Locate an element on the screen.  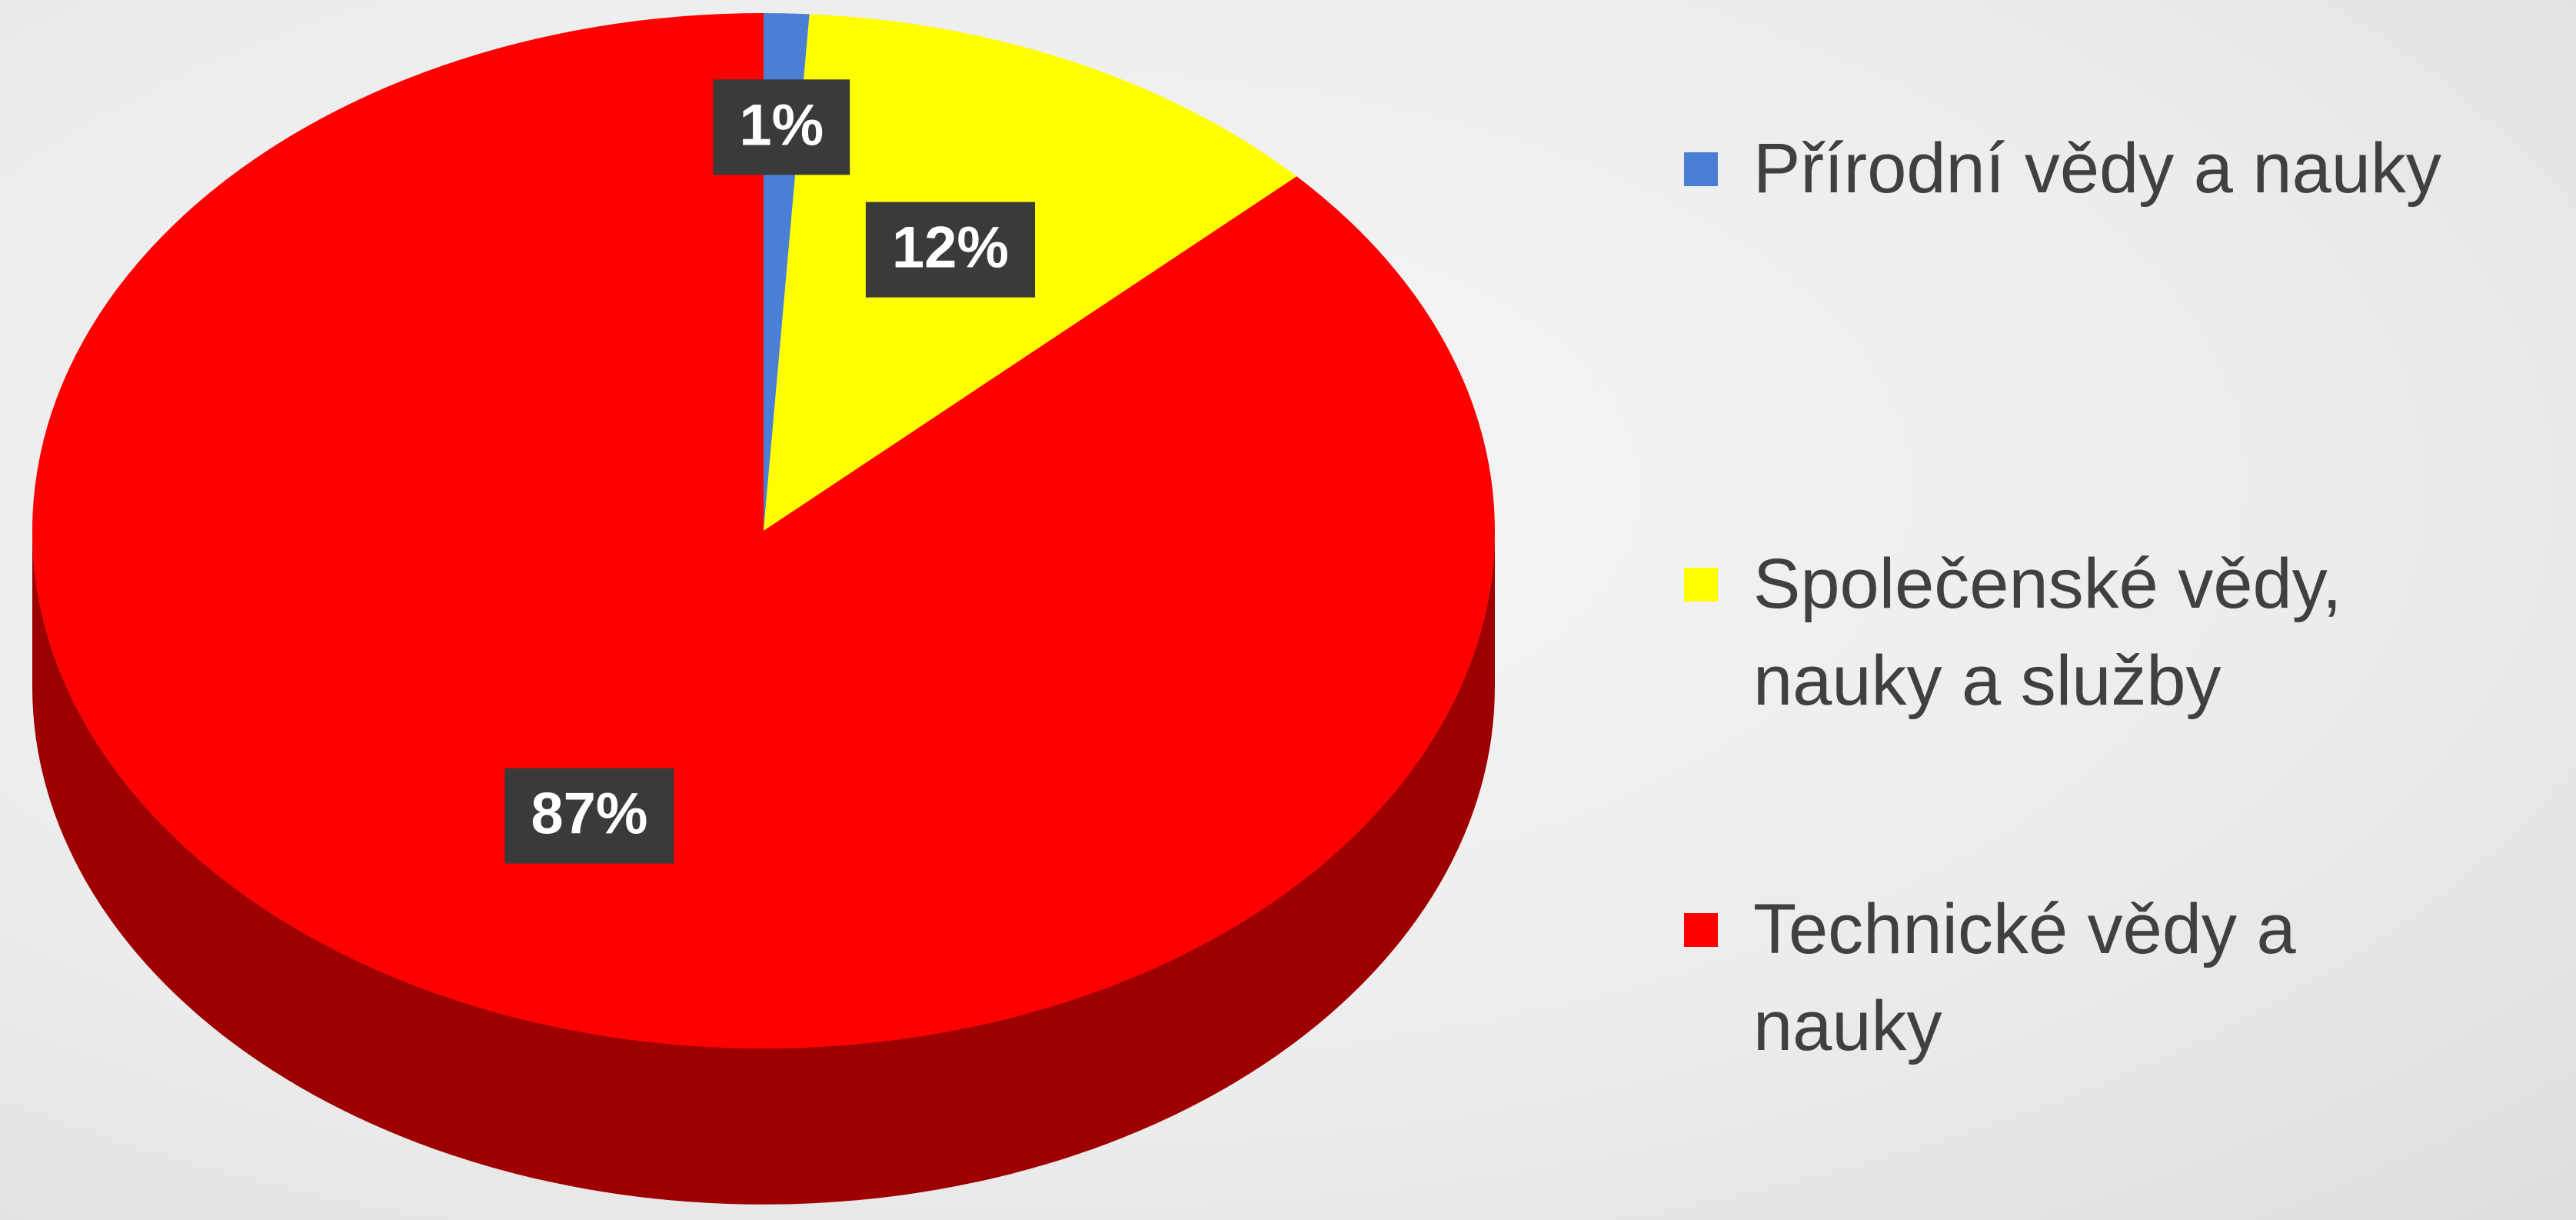
data-label-text: 12% is located at coordinates (951, 248).